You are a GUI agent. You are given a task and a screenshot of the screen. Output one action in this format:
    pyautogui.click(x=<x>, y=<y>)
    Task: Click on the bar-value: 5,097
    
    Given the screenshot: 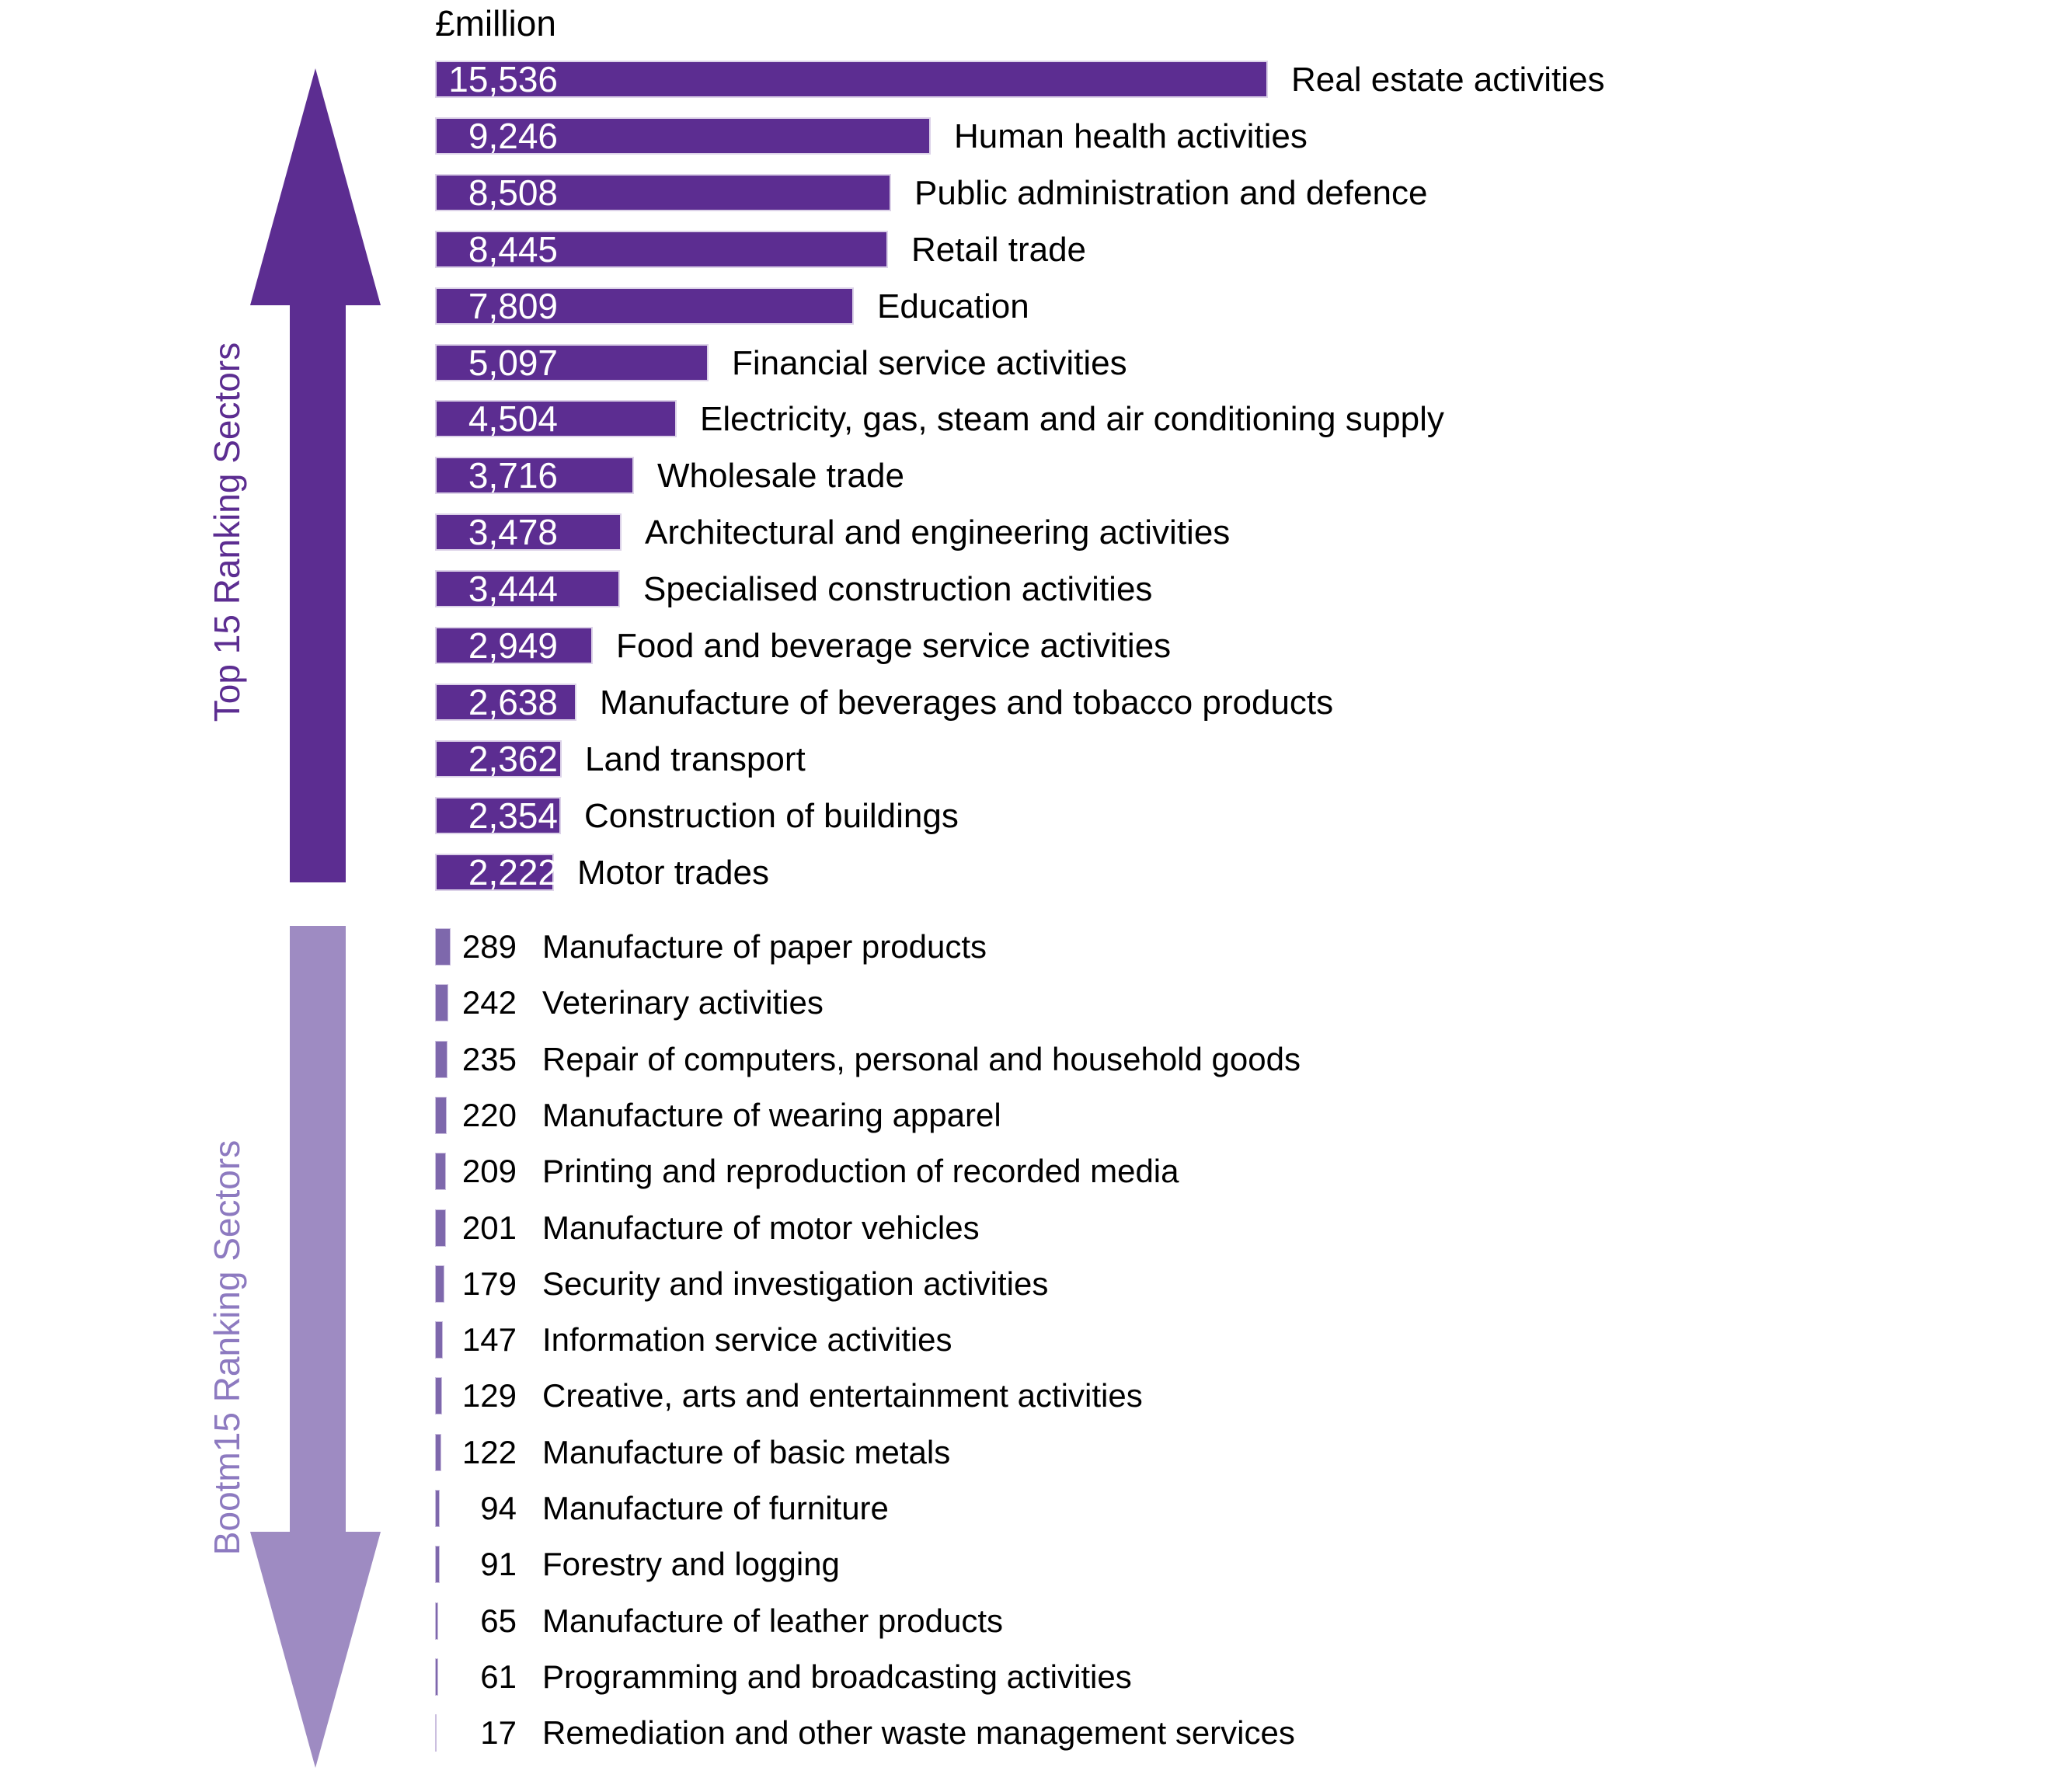 What is the action you would take?
    pyautogui.click(x=513, y=363)
    